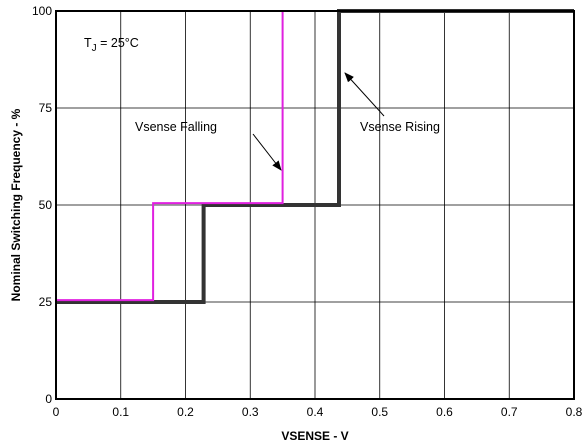  I want to click on y-tick-label-3: 75, so click(46, 108).